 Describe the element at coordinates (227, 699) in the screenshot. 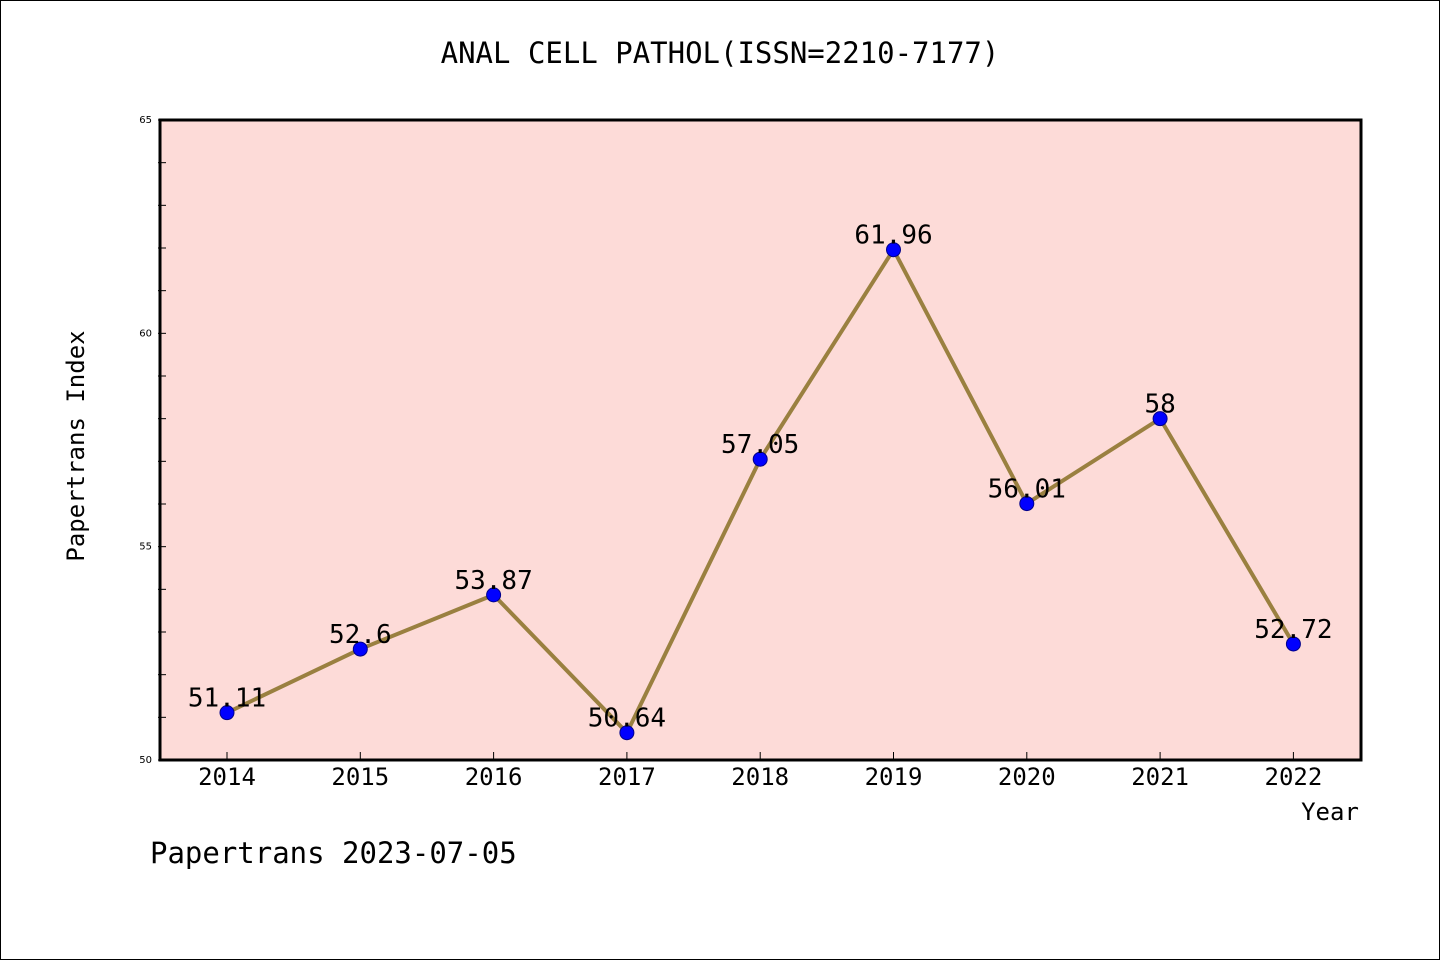

I see `data-label: 51.11` at that location.